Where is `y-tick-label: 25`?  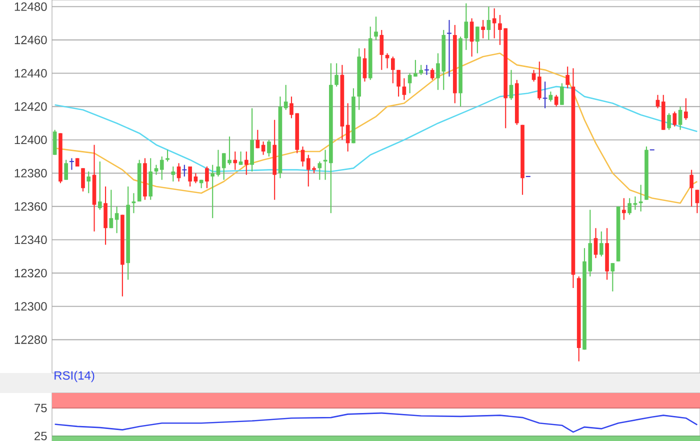 y-tick-label: 25 is located at coordinates (40, 436).